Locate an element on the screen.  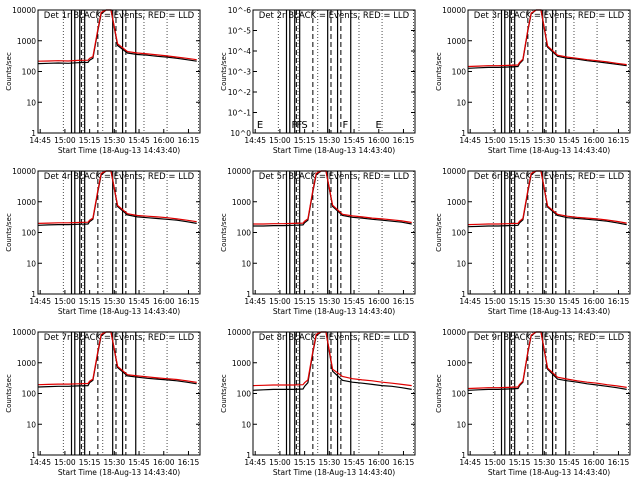
y-tick-label: 10^-4 is located at coordinates (240, 51).